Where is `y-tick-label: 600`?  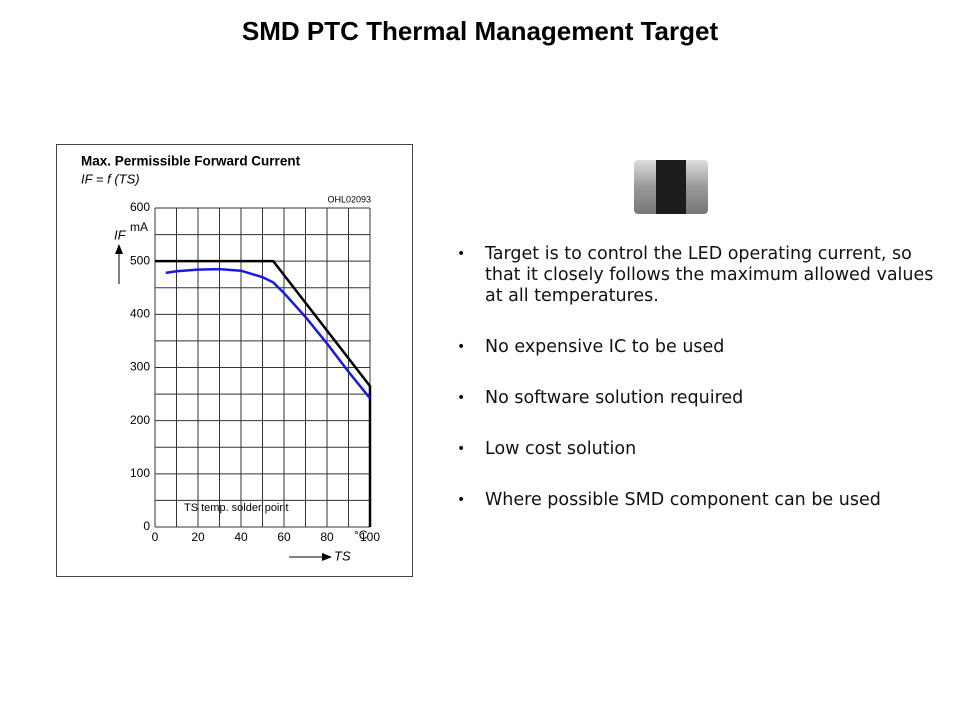 y-tick-label: 600 is located at coordinates (140, 207).